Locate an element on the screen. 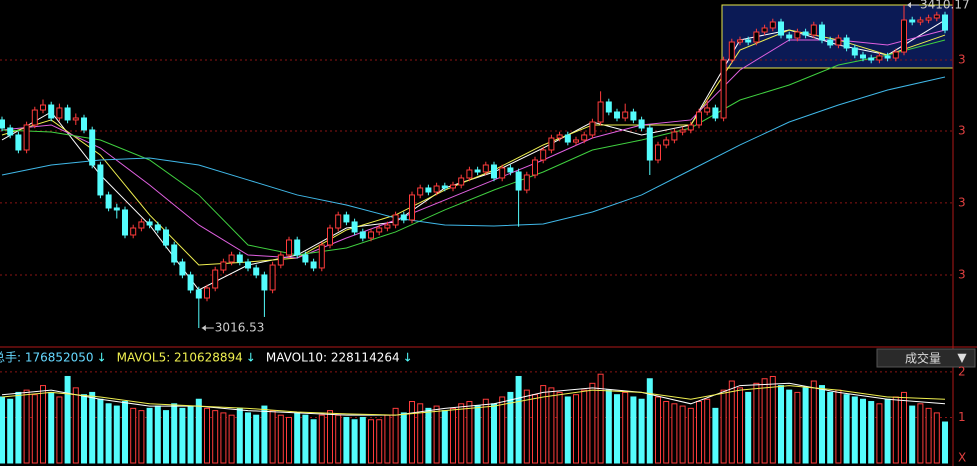 Image resolution: width=977 pixels, height=466 pixels. menu-arrow: ▼ is located at coordinates (962, 358).